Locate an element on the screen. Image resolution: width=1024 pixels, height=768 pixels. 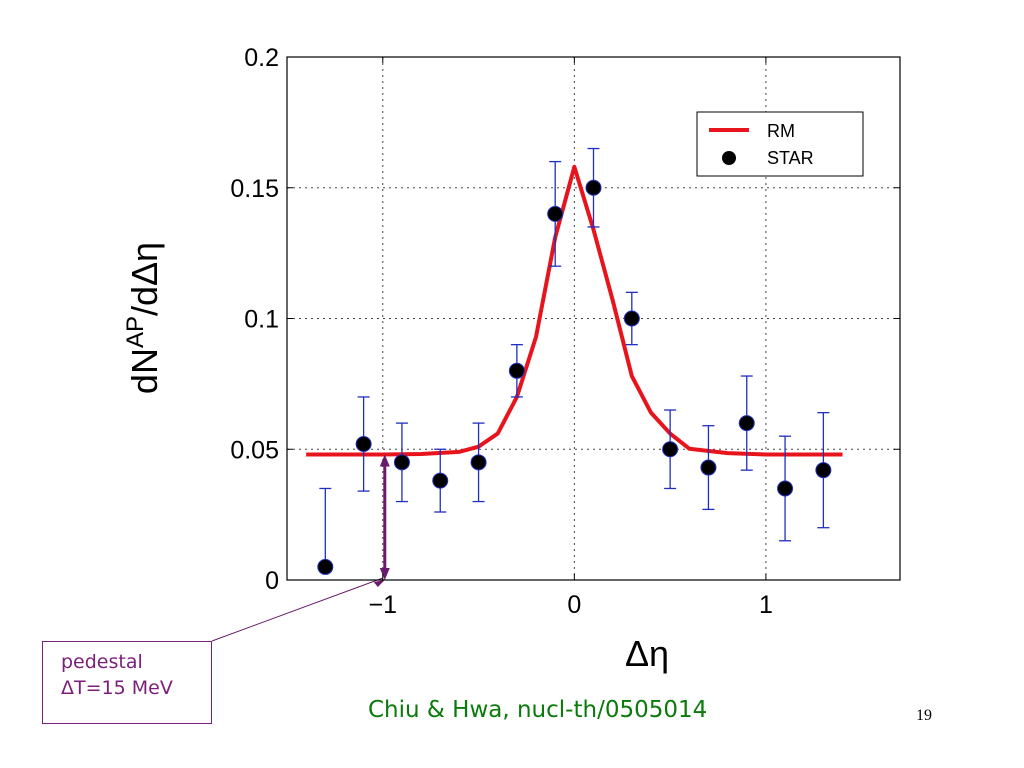
y-tick-label: 0.15 is located at coordinates (254, 189).